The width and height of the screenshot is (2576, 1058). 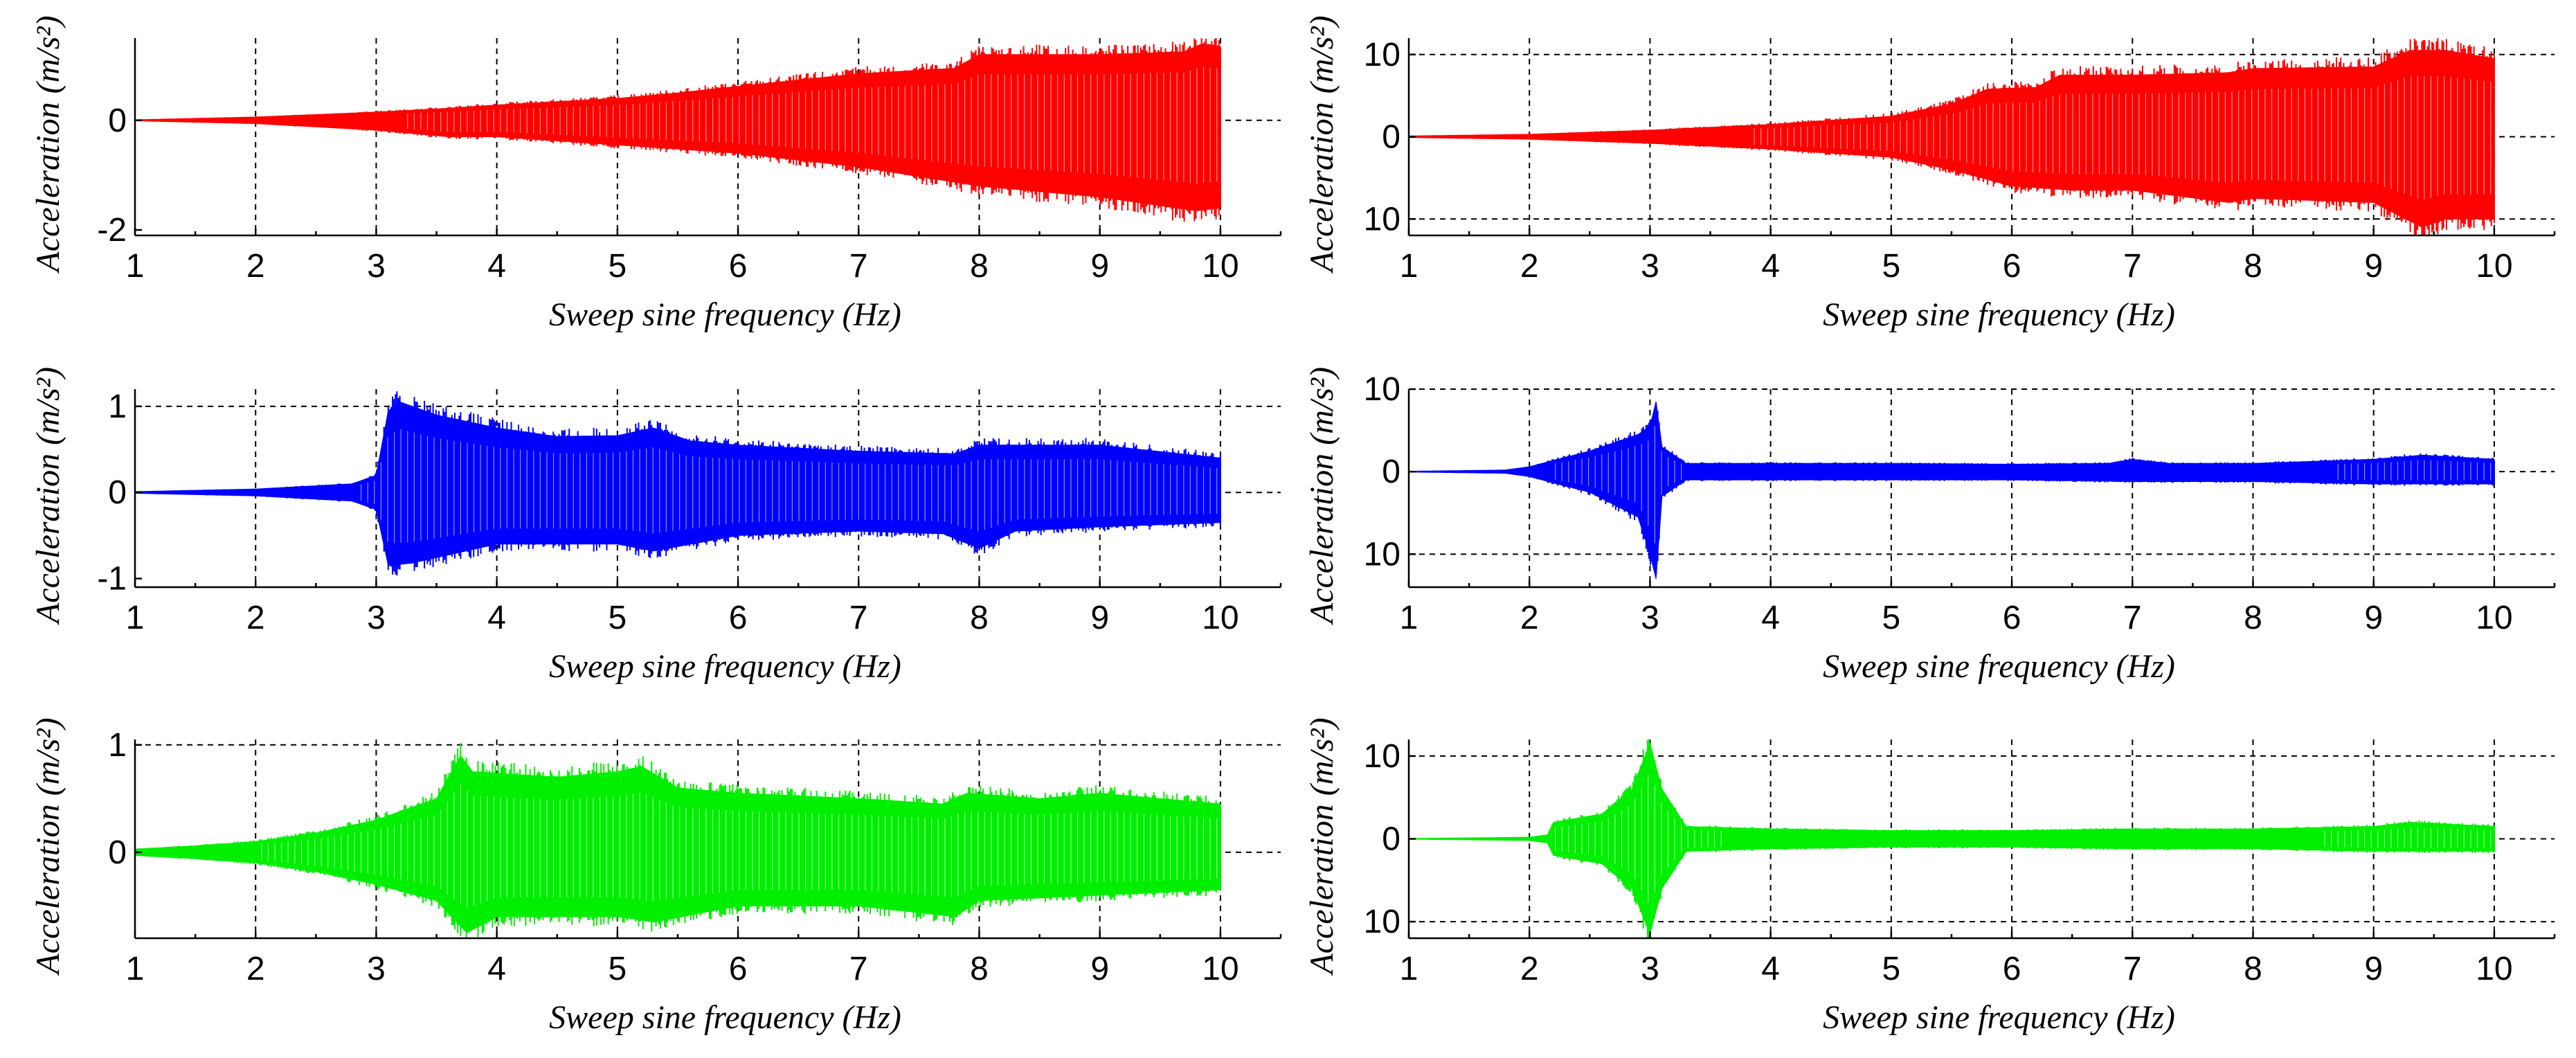 I want to click on signal-trace-p4, so click(x=1951, y=489).